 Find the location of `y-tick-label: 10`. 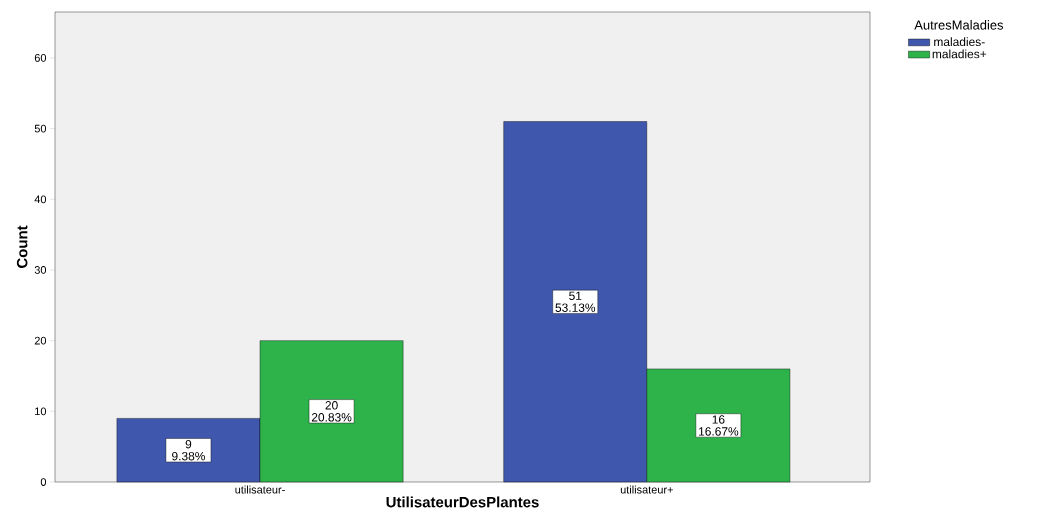

y-tick-label: 10 is located at coordinates (41, 411).